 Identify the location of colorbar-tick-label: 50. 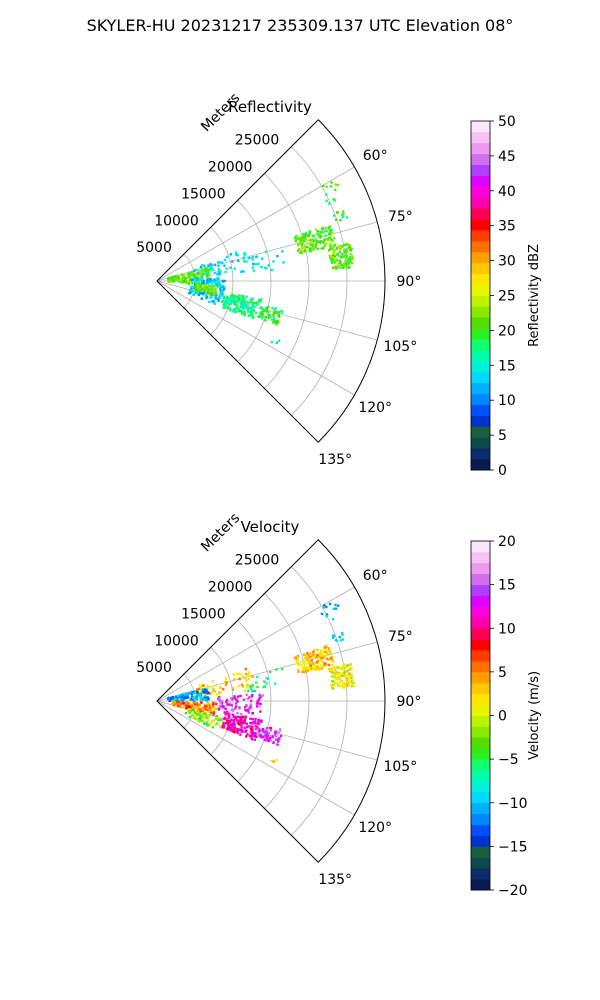
(507, 122).